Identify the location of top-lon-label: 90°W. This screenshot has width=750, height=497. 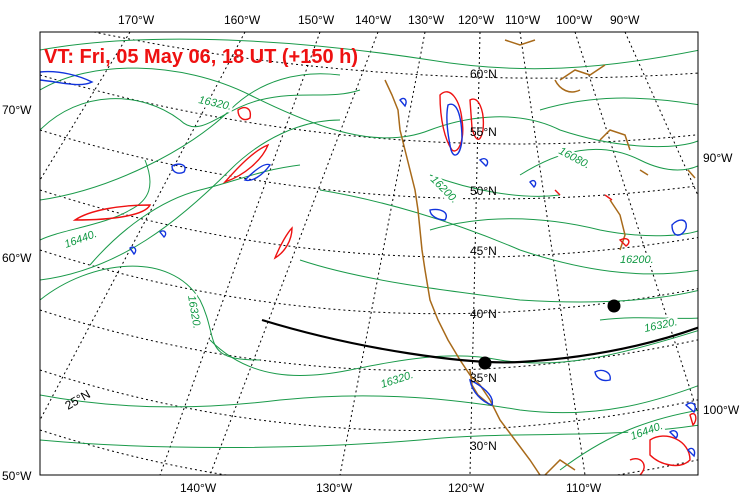
(625, 20).